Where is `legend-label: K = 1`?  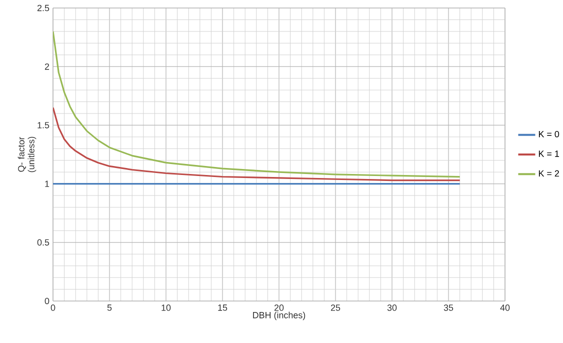 legend-label: K = 1 is located at coordinates (548, 153).